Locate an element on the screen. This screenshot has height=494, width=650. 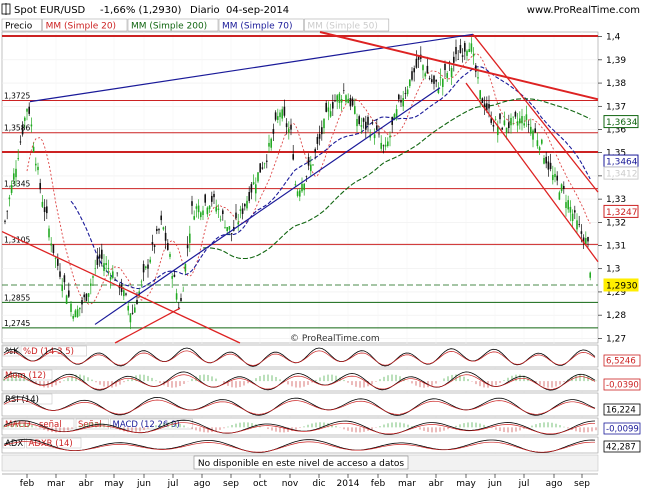
price-badge-label: 1,3634 is located at coordinates (622, 123).